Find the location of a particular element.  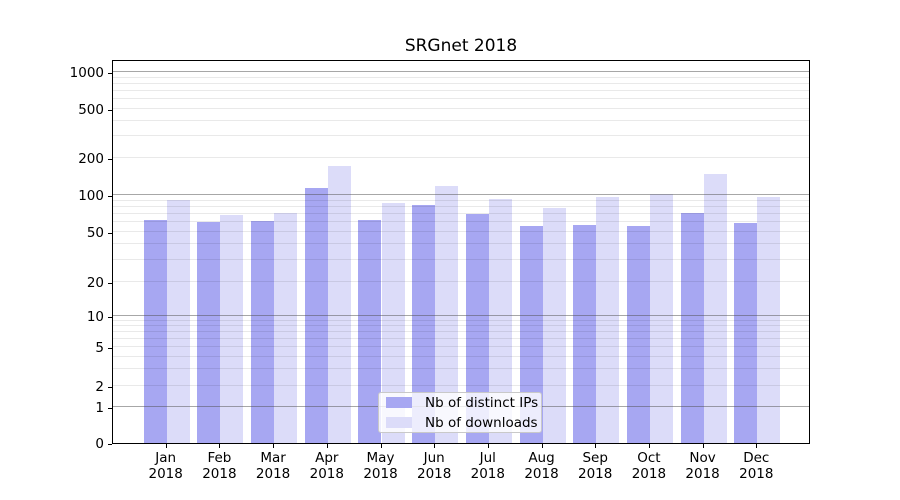

x-tick-month: Apr is located at coordinates (327, 458).